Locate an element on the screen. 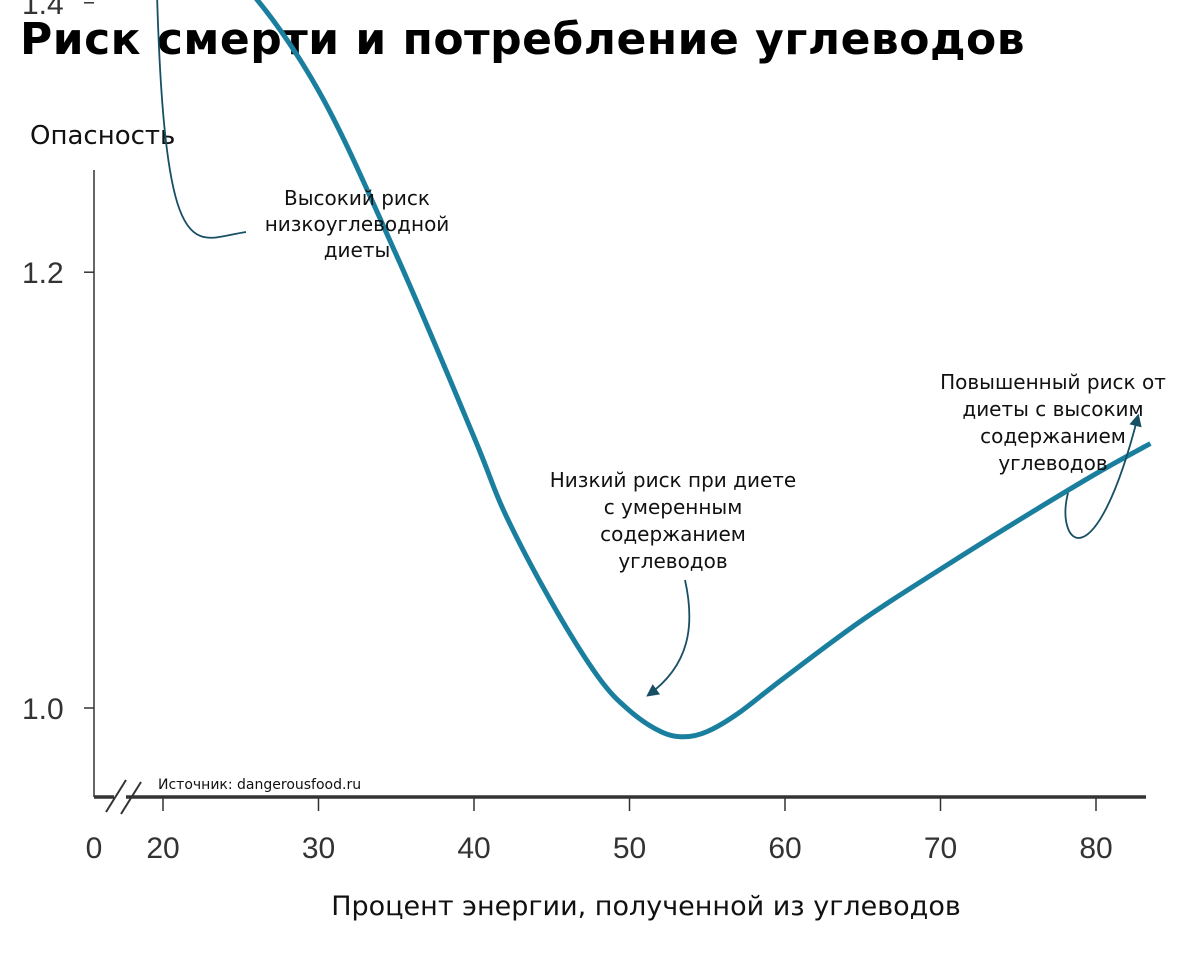 The width and height of the screenshot is (1200, 959). x-tick-label: 20 is located at coordinates (162, 848).